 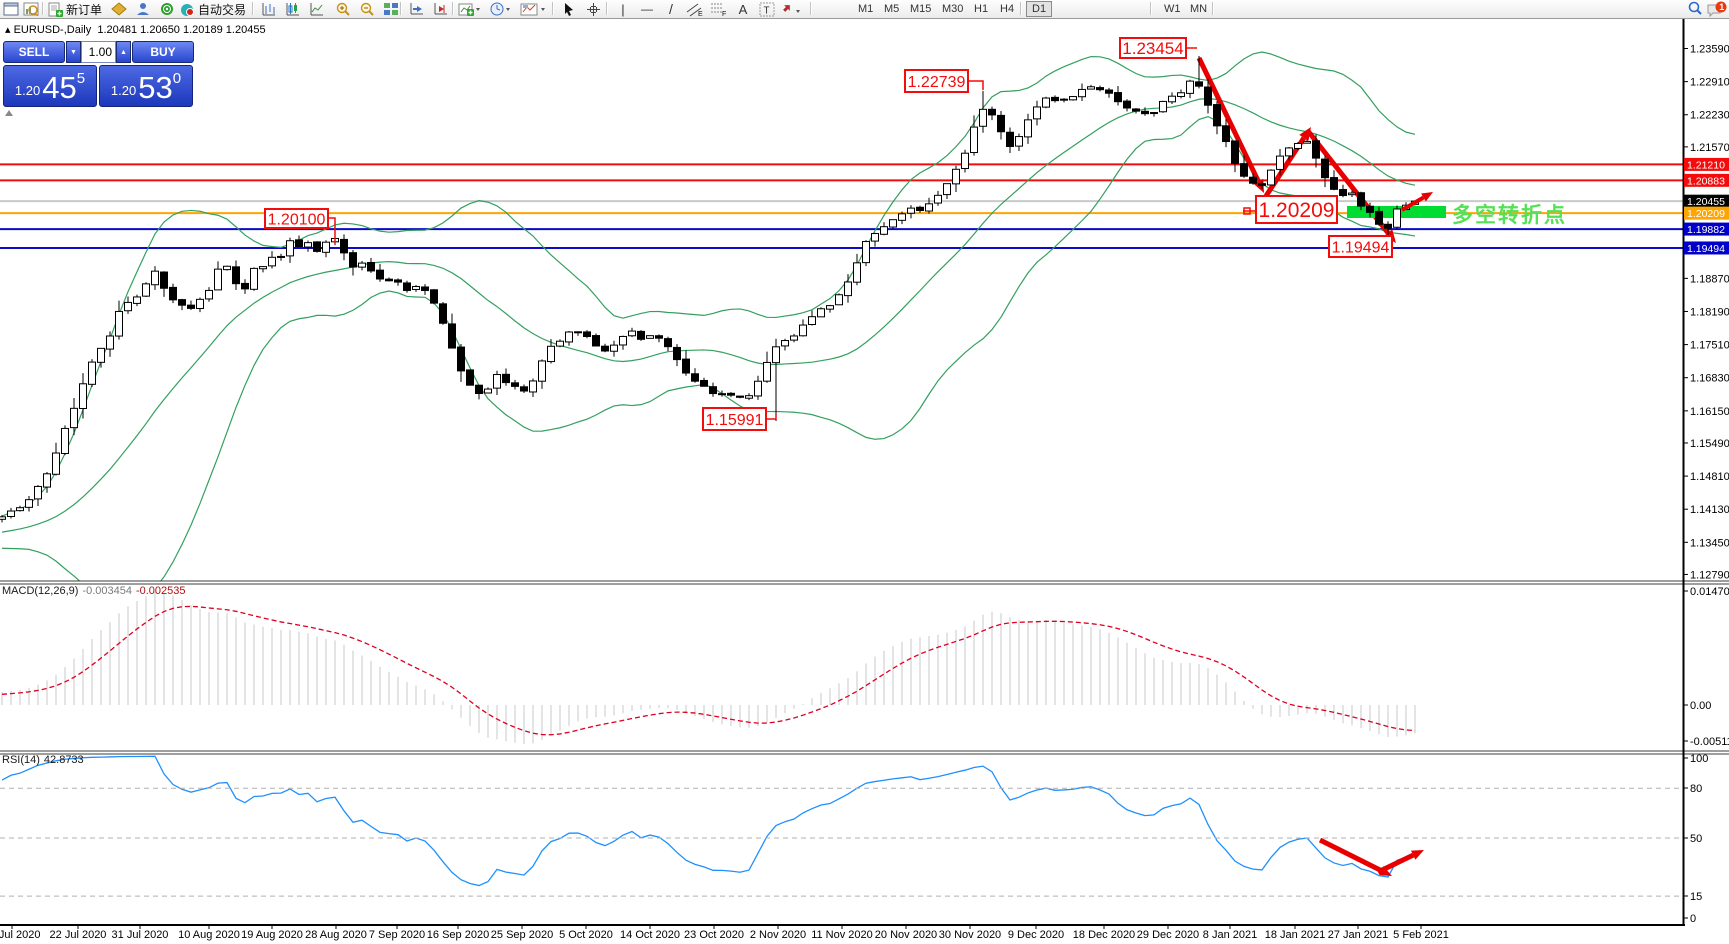 What do you see at coordinates (841, 842) in the screenshot?
I see `rsi-level-lines` at bounding box center [841, 842].